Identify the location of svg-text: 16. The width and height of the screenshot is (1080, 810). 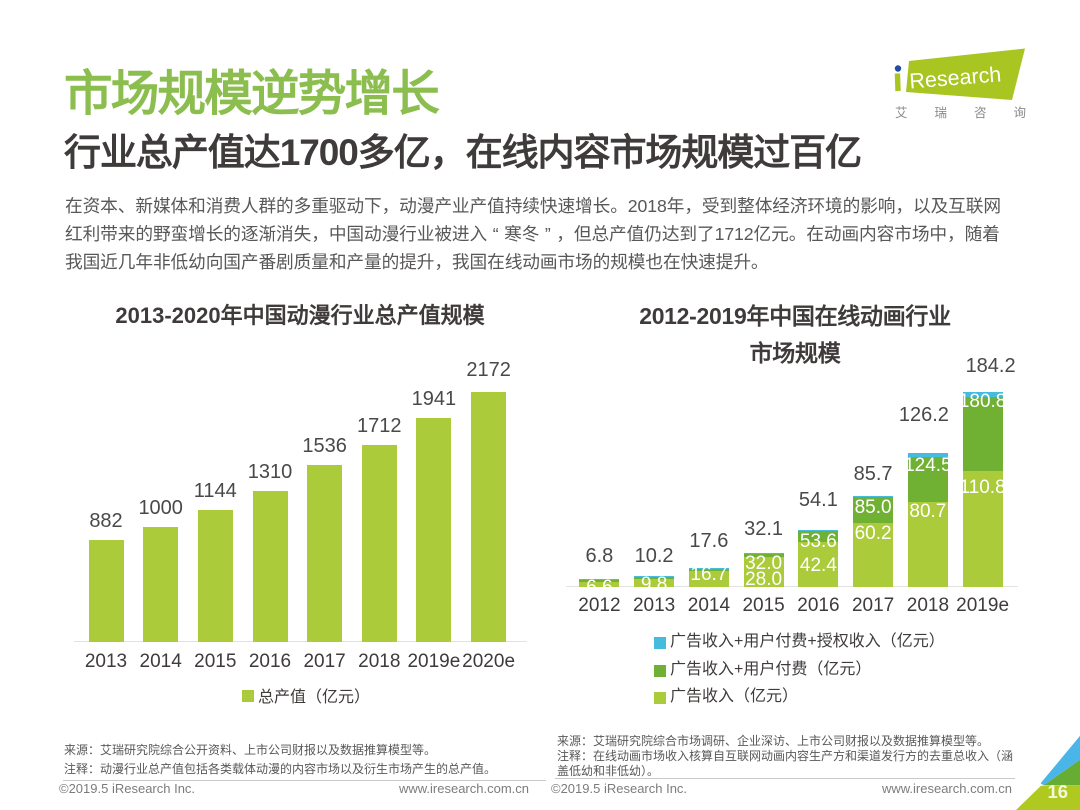
(1058, 791).